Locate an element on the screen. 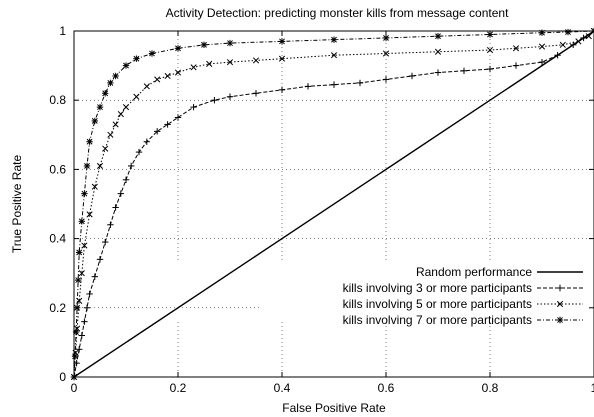  legend-label: kills involving 5 or more participants is located at coordinates (437, 304).